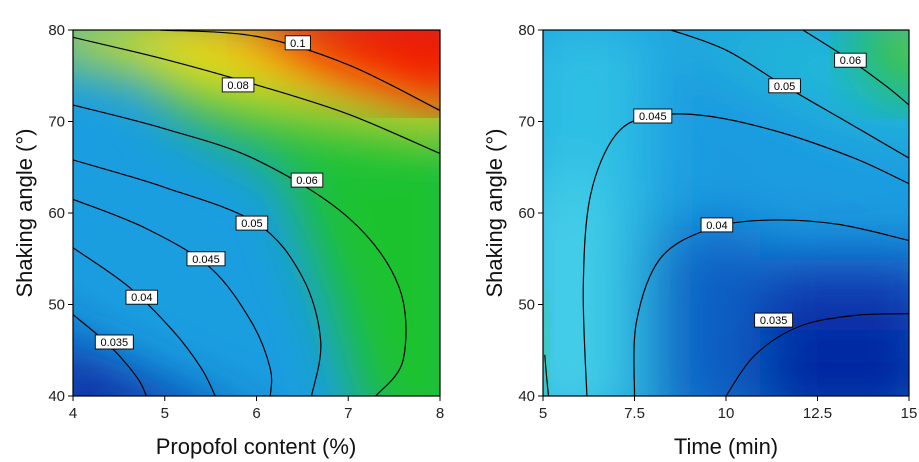 The width and height of the screenshot is (919, 462). I want to click on x-tick-label: 8, so click(440, 413).